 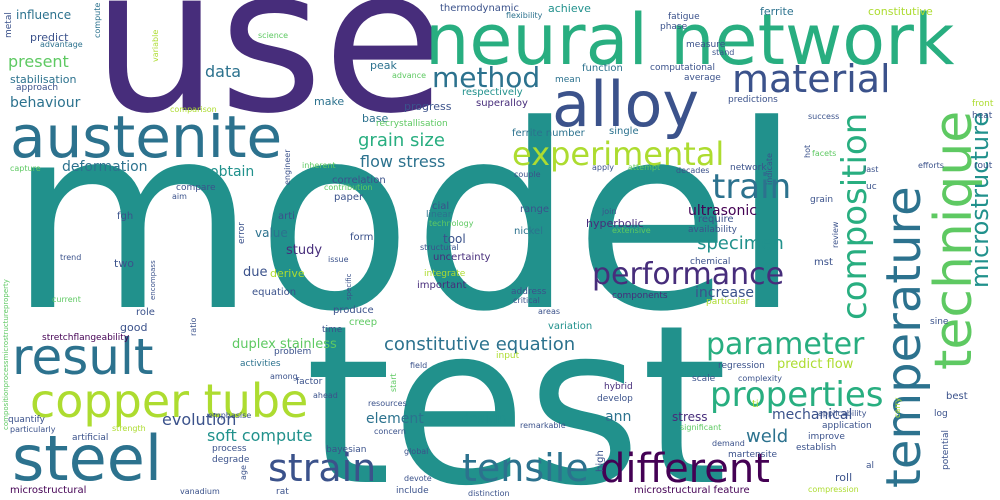 I want to click on word-constitutive: constitutive, so click(x=900, y=11).